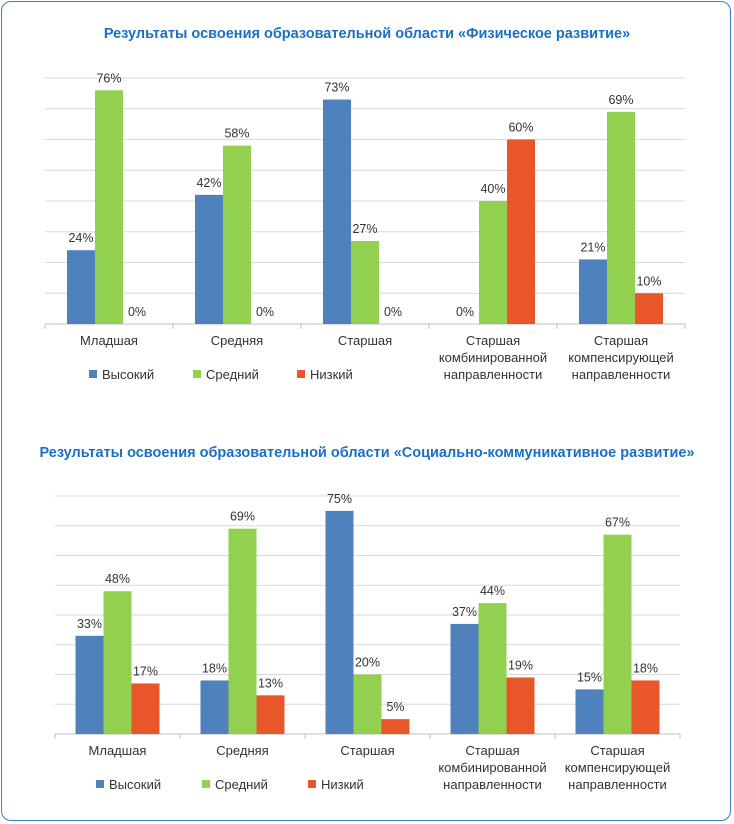 This screenshot has height=824, width=734. I want to click on data-label: 44%, so click(492, 591).